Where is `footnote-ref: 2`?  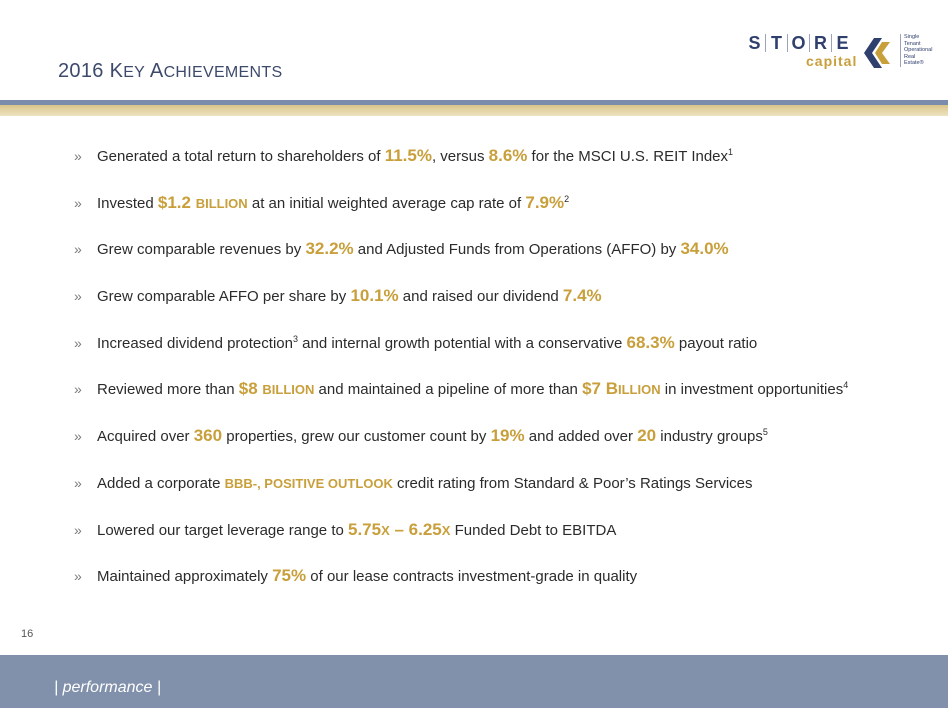
footnote-ref: 2 is located at coordinates (567, 198).